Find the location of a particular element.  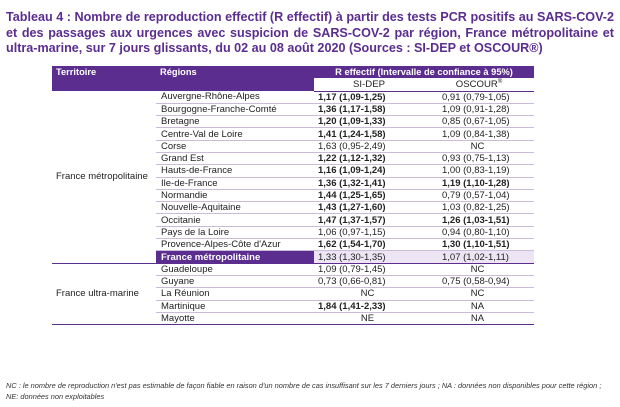

sidep-value: 1,16 (1,09-1,24) is located at coordinates (369, 171).